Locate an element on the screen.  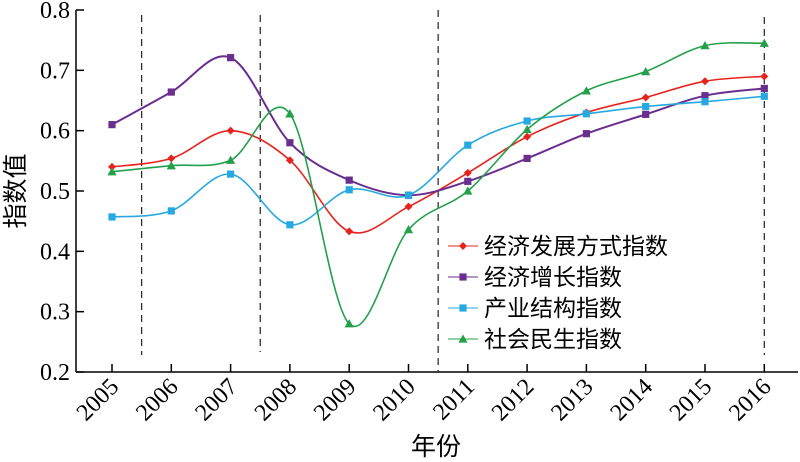
x-tick-label: 2012 is located at coordinates (513, 400).